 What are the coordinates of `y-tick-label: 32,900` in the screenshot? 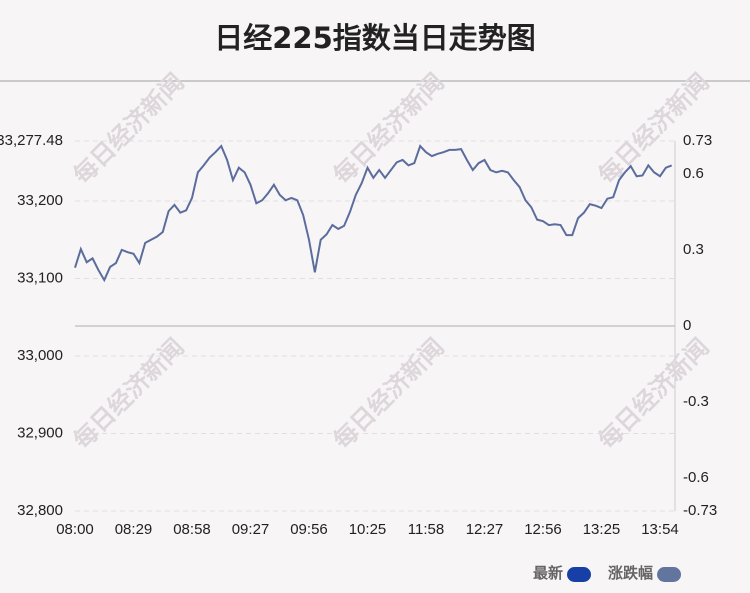 It's located at (40, 432).